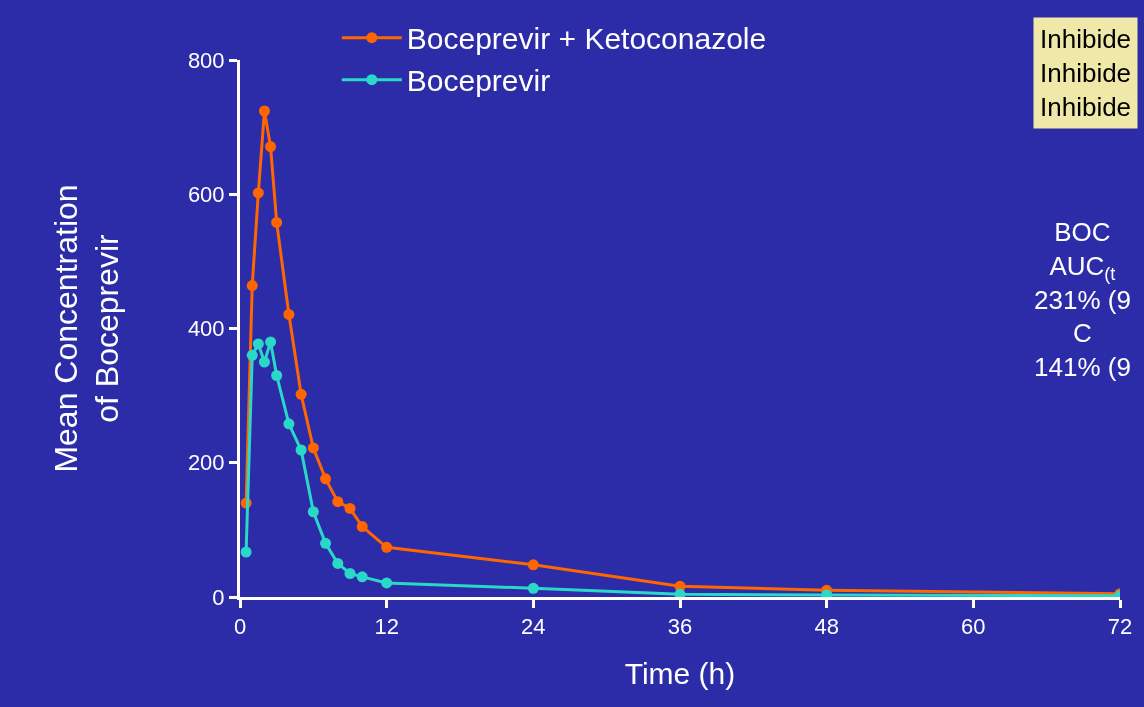 The height and width of the screenshot is (707, 1144). I want to click on x-tick-label: 12, so click(386, 627).